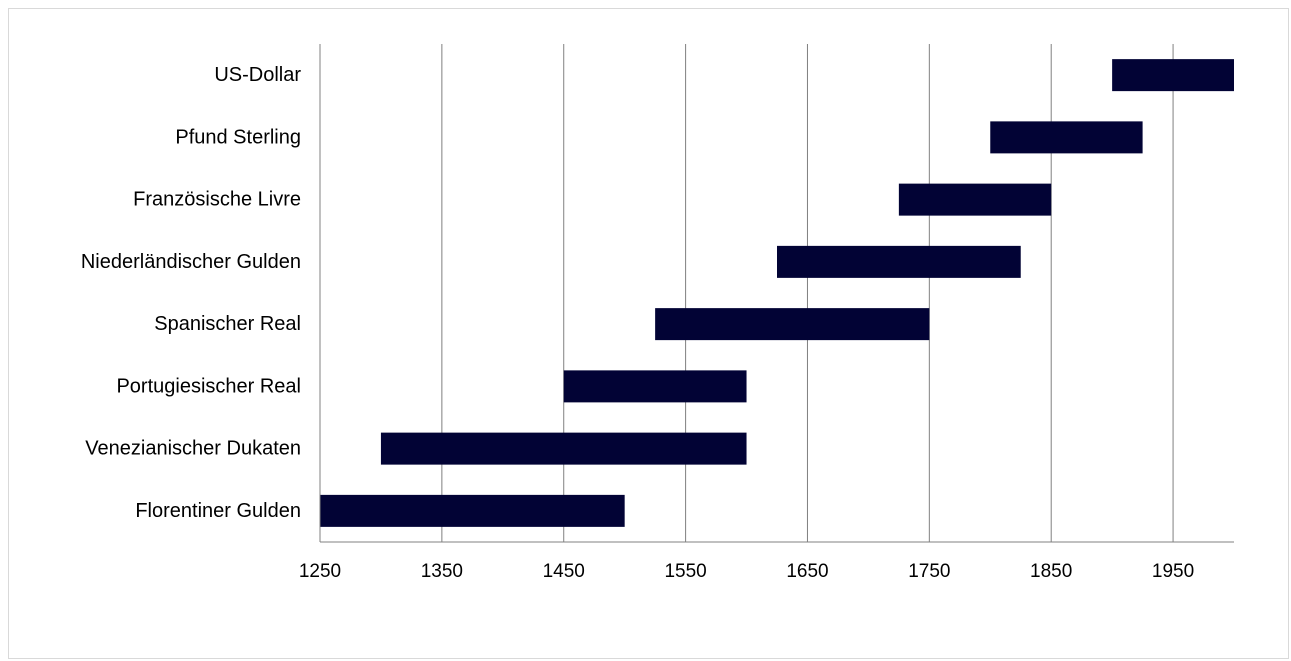 This screenshot has height=661, width=1291. Describe the element at coordinates (563, 448) in the screenshot. I see `bar-venezianischer-dukaten` at that location.